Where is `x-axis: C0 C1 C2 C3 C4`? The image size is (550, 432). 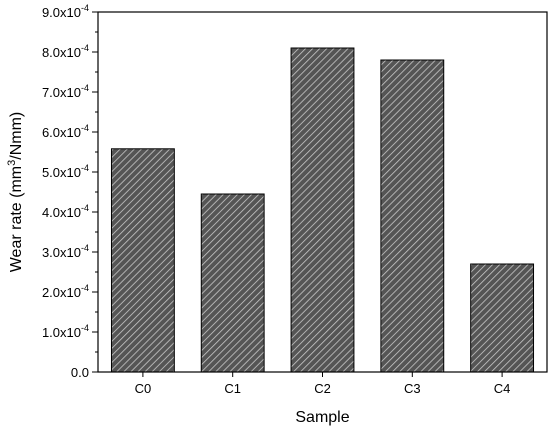
x-axis: C0 C1 C2 C3 C4 is located at coordinates (323, 384).